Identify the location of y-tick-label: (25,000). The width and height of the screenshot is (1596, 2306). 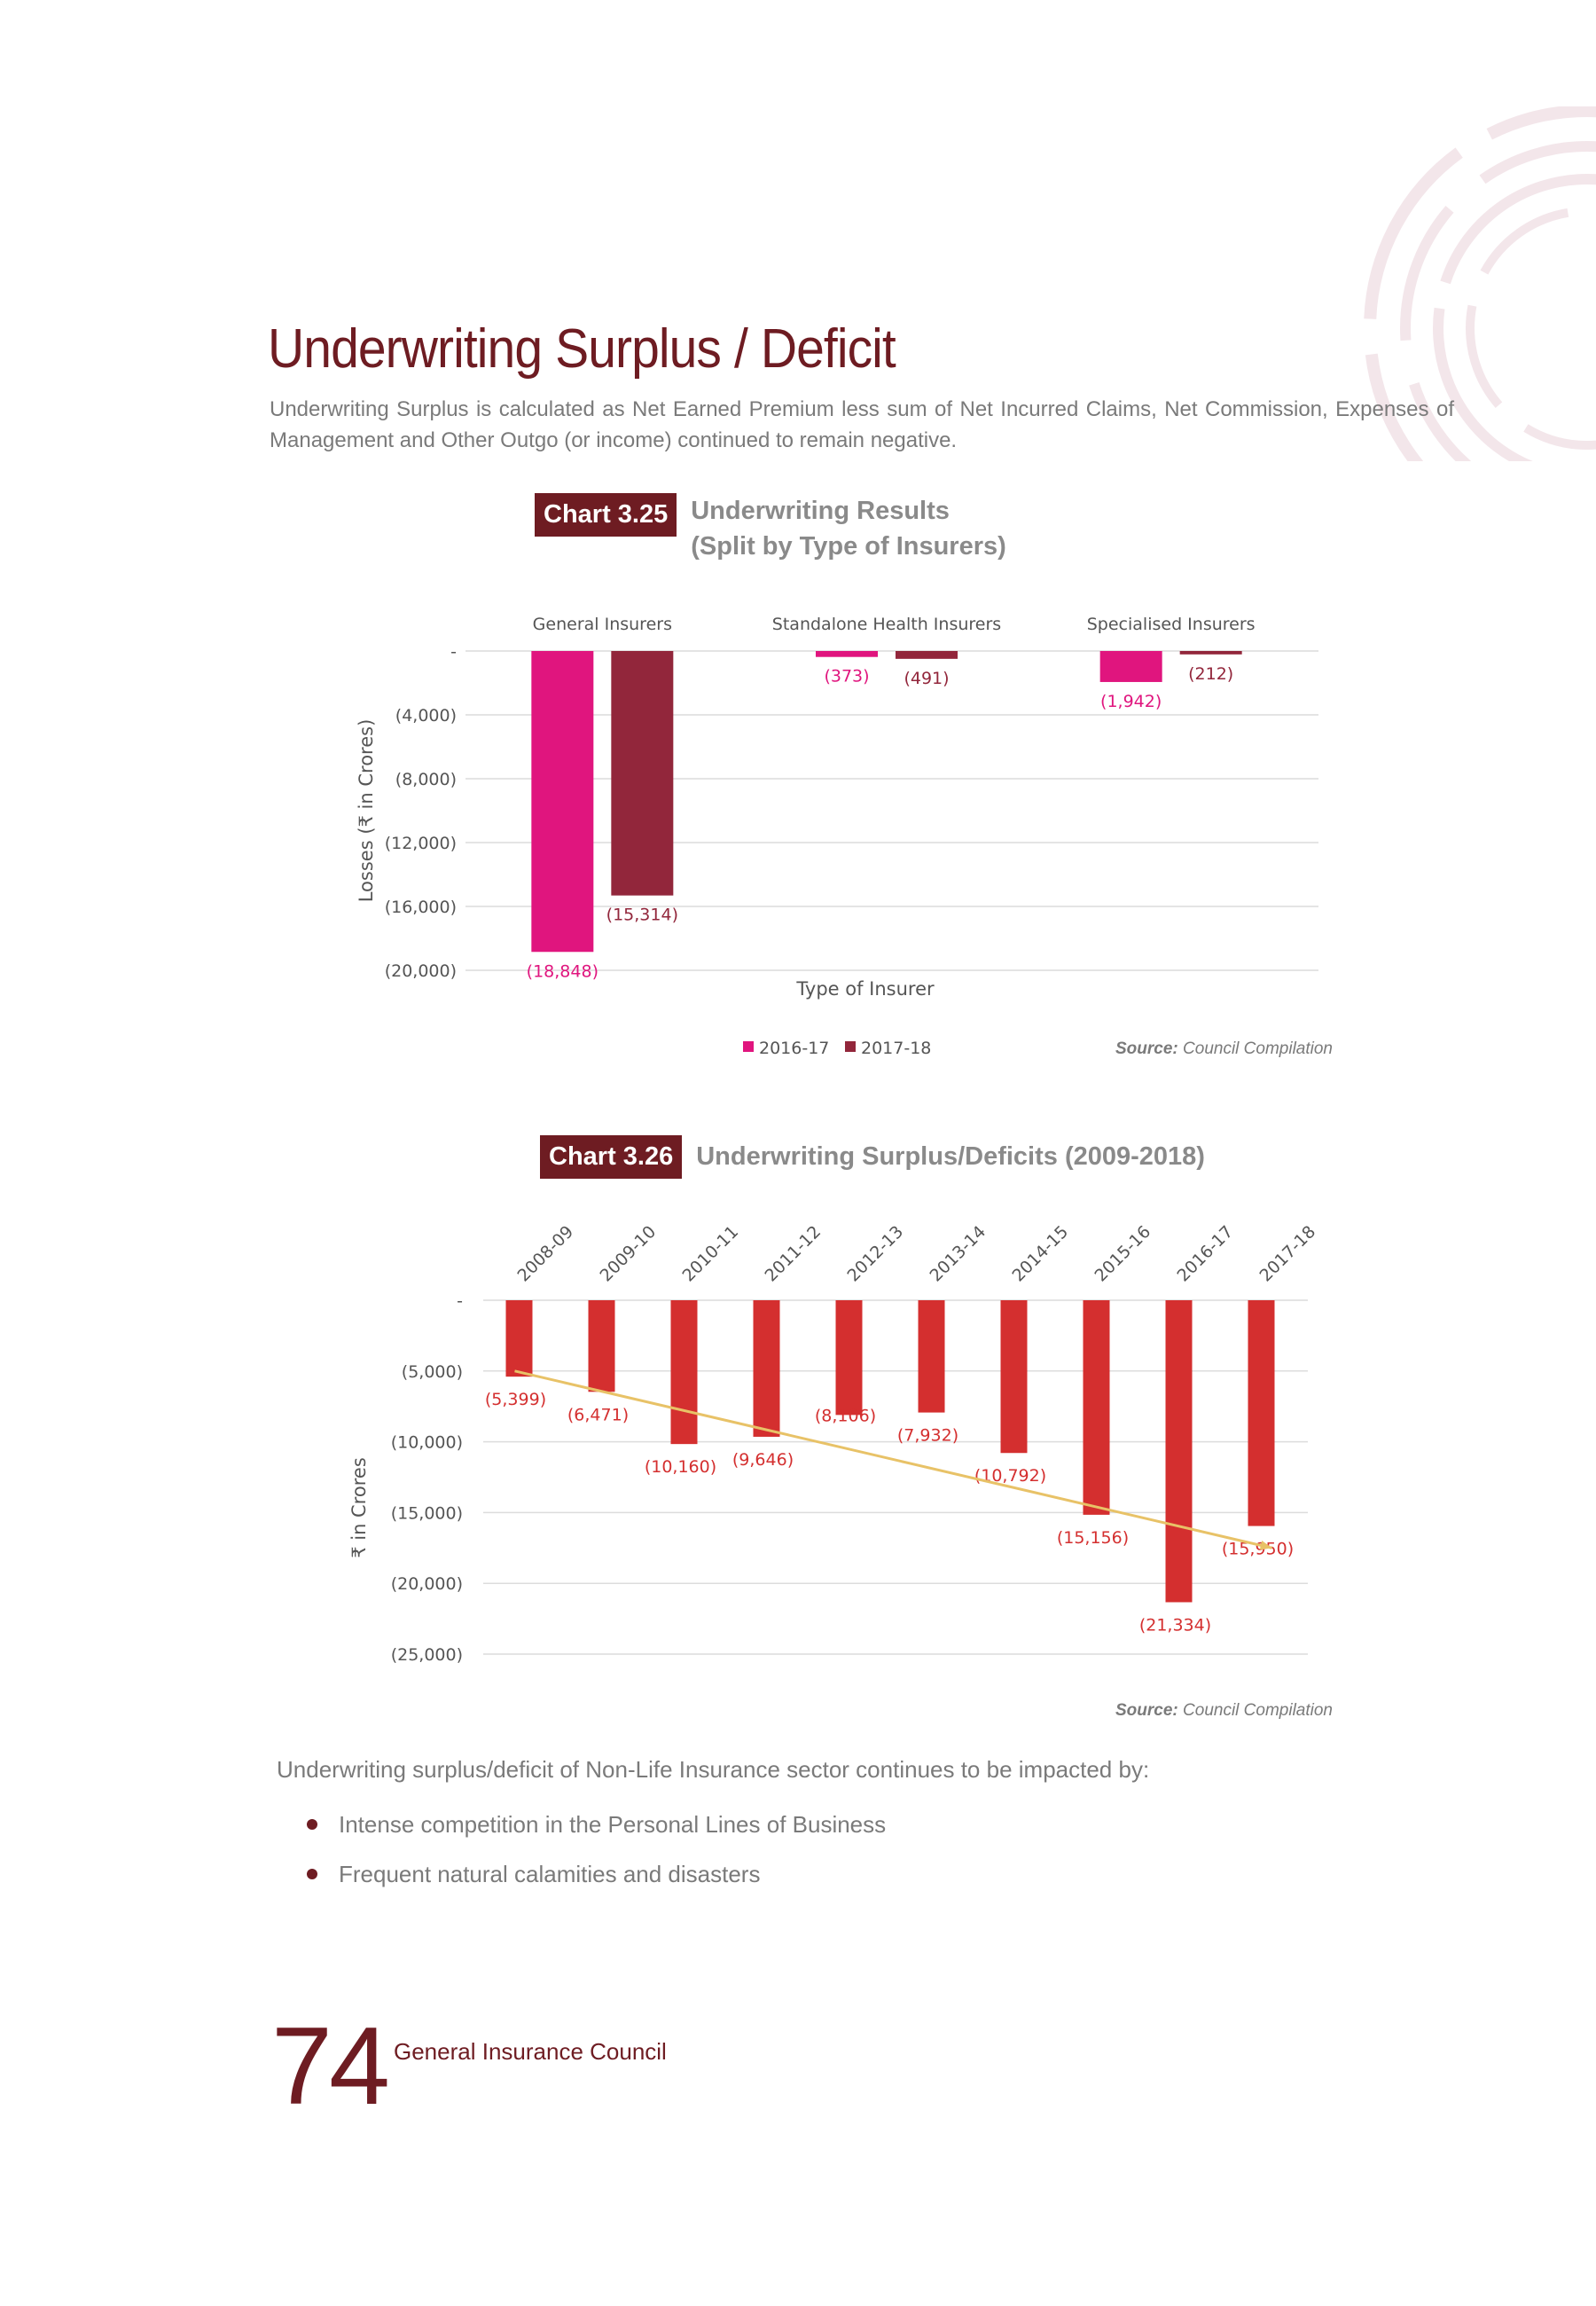
(427, 1655).